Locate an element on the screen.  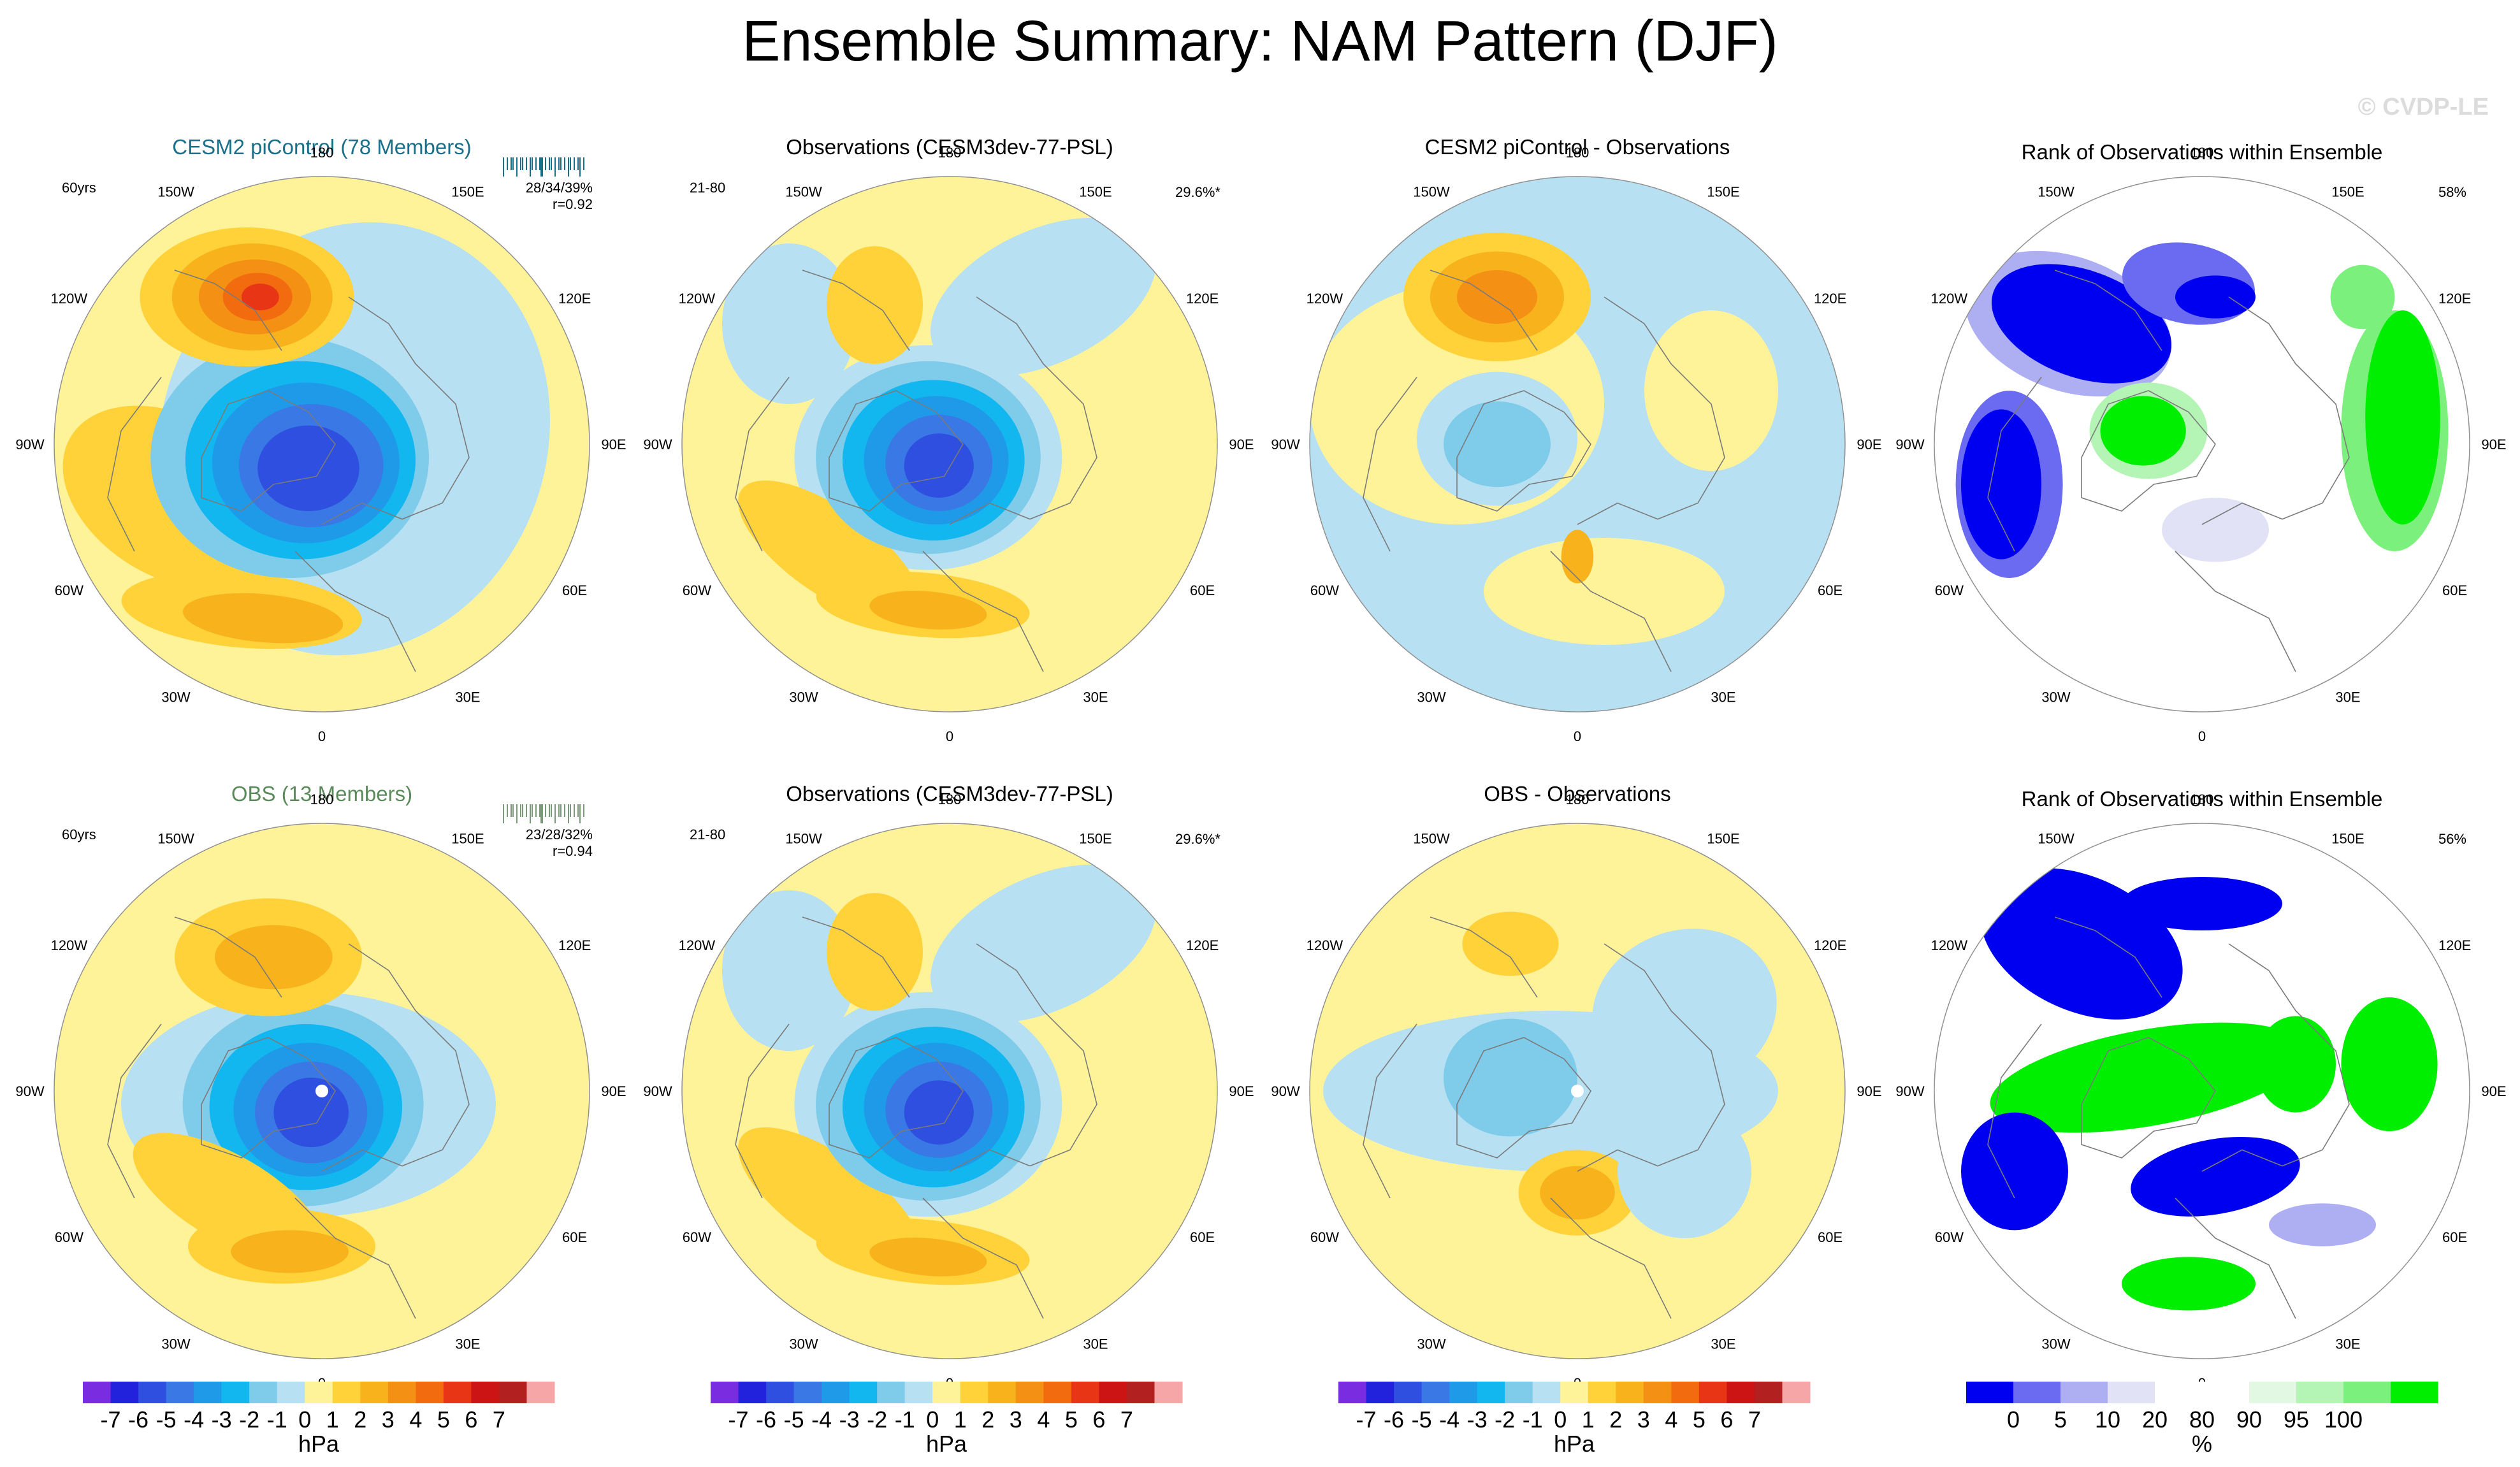
colorbar-hpa: -7 -6 -5 -4 -3 -2 -1 0 1 2 3 4 5 6 7 hPa is located at coordinates (319, 1419).